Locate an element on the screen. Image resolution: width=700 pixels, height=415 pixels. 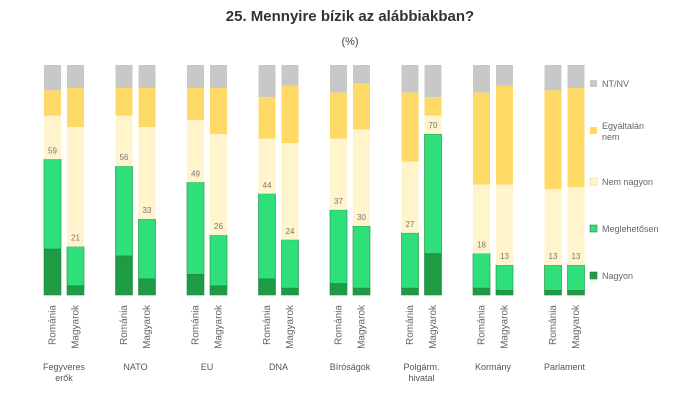
group-label: Parlament is located at coordinates (565, 367).